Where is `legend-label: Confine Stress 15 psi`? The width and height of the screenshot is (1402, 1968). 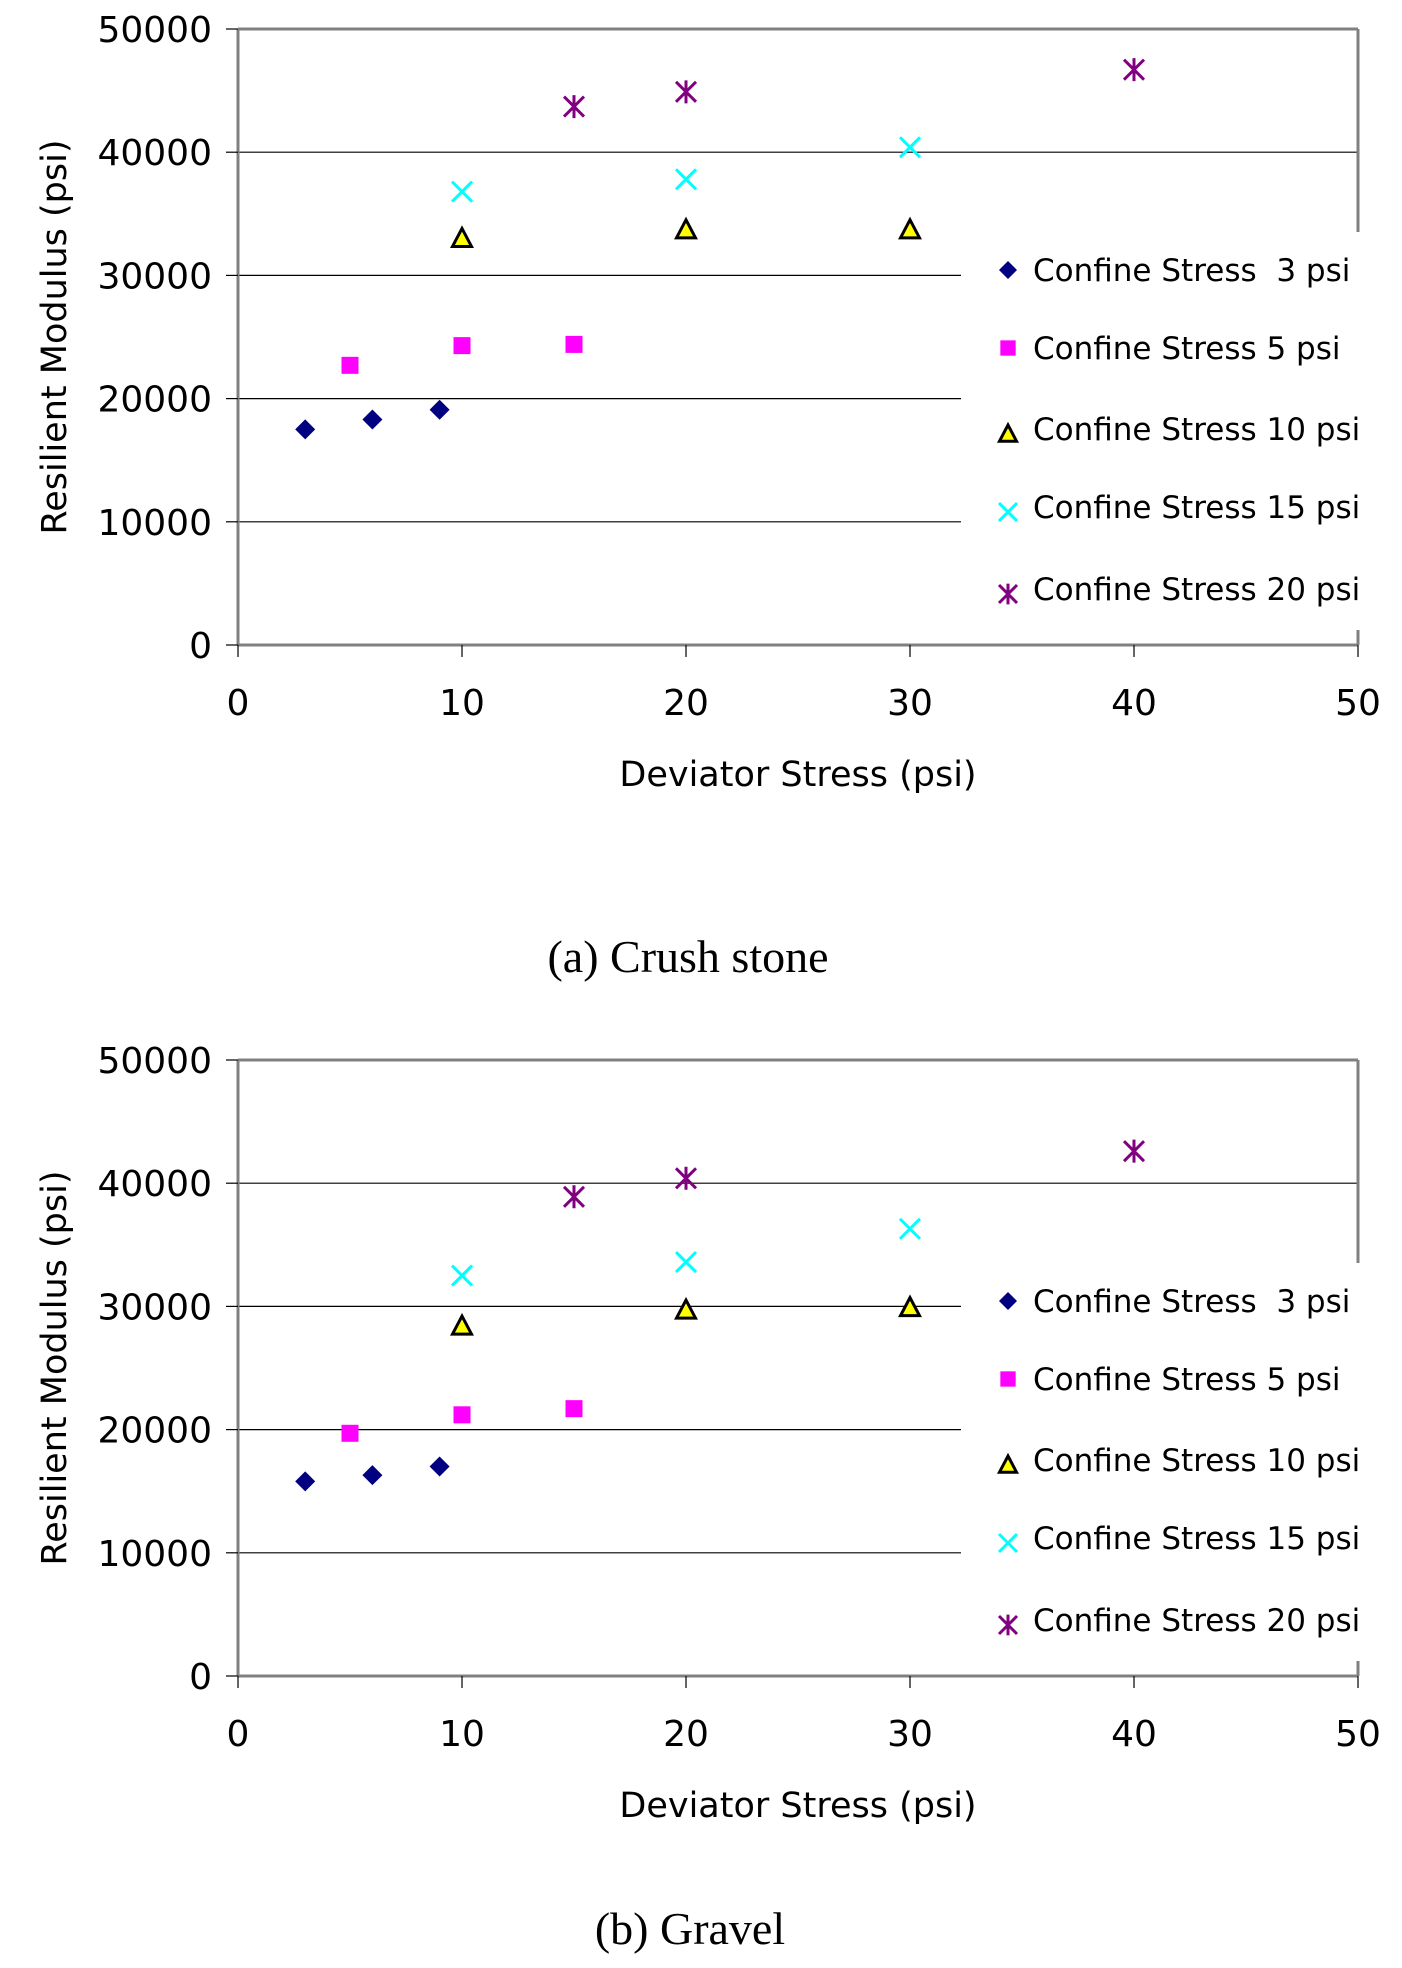
legend-label: Confine Stress 15 psi is located at coordinates (1196, 508).